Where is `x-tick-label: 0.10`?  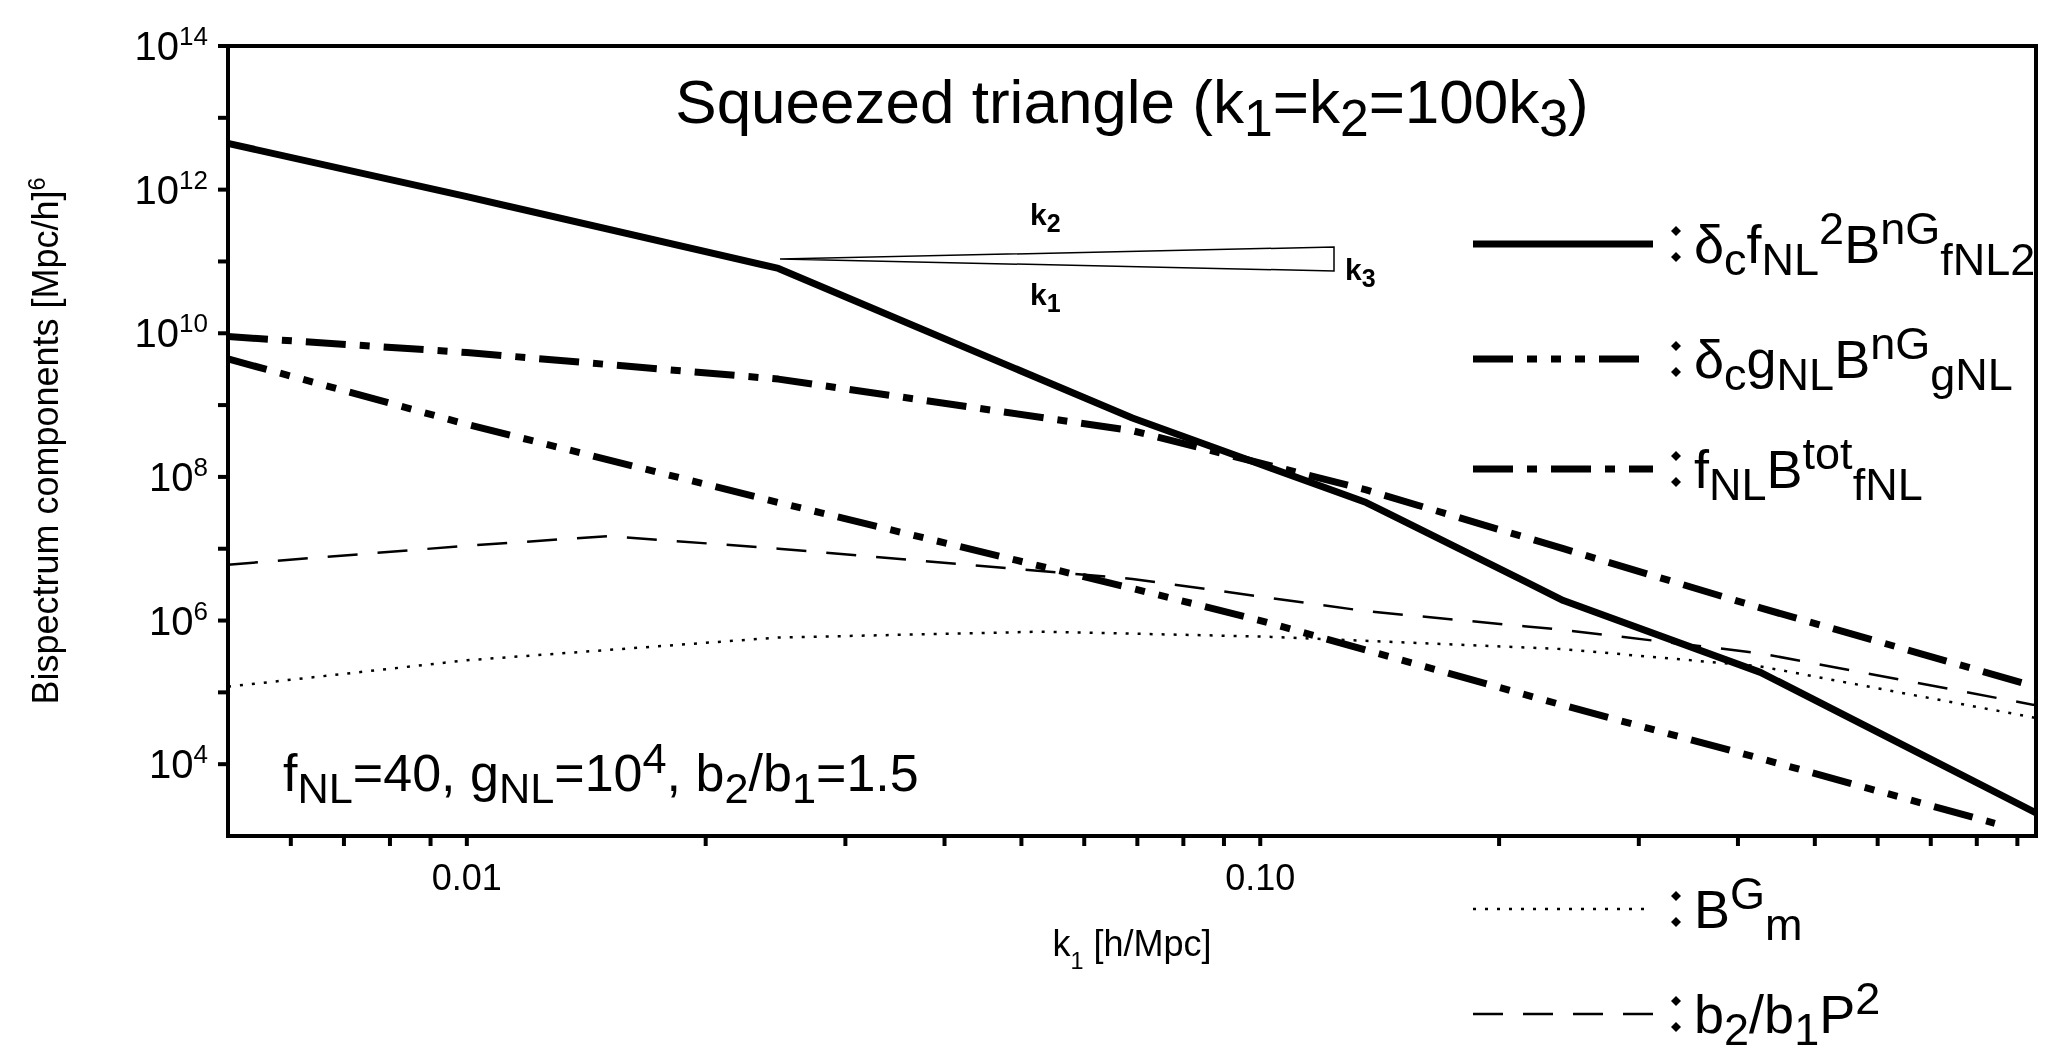 x-tick-label: 0.10 is located at coordinates (1260, 877).